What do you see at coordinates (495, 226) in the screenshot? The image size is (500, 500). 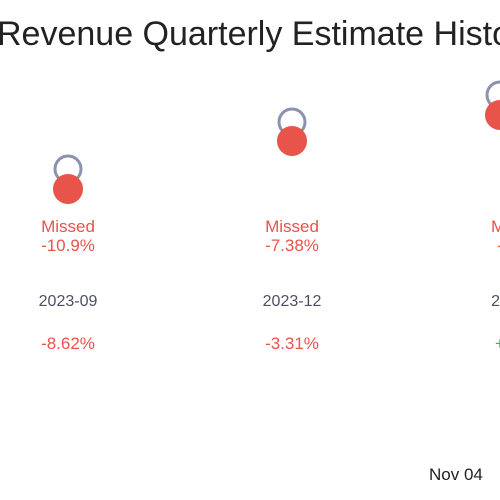 I see `result-label: Mi` at bounding box center [495, 226].